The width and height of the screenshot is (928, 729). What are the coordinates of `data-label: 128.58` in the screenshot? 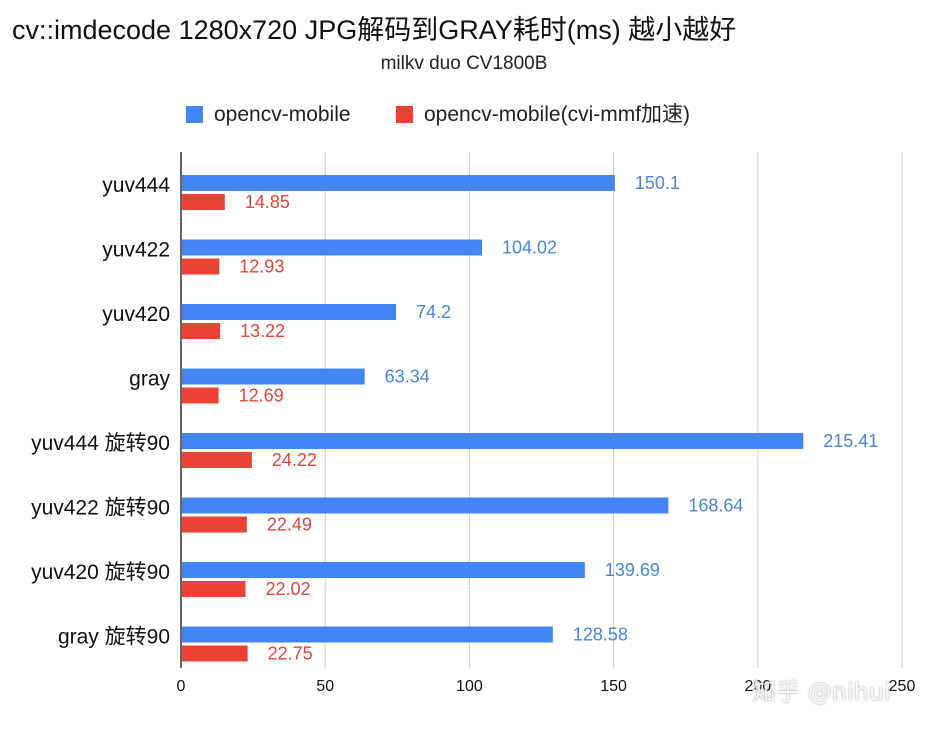 It's located at (600, 635).